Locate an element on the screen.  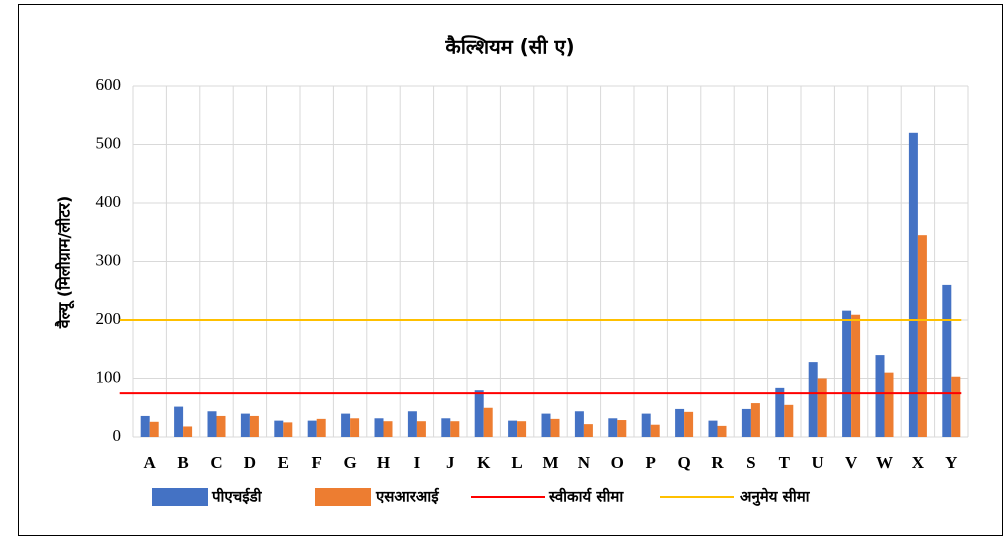
x-tick-label: G is located at coordinates (349, 462).